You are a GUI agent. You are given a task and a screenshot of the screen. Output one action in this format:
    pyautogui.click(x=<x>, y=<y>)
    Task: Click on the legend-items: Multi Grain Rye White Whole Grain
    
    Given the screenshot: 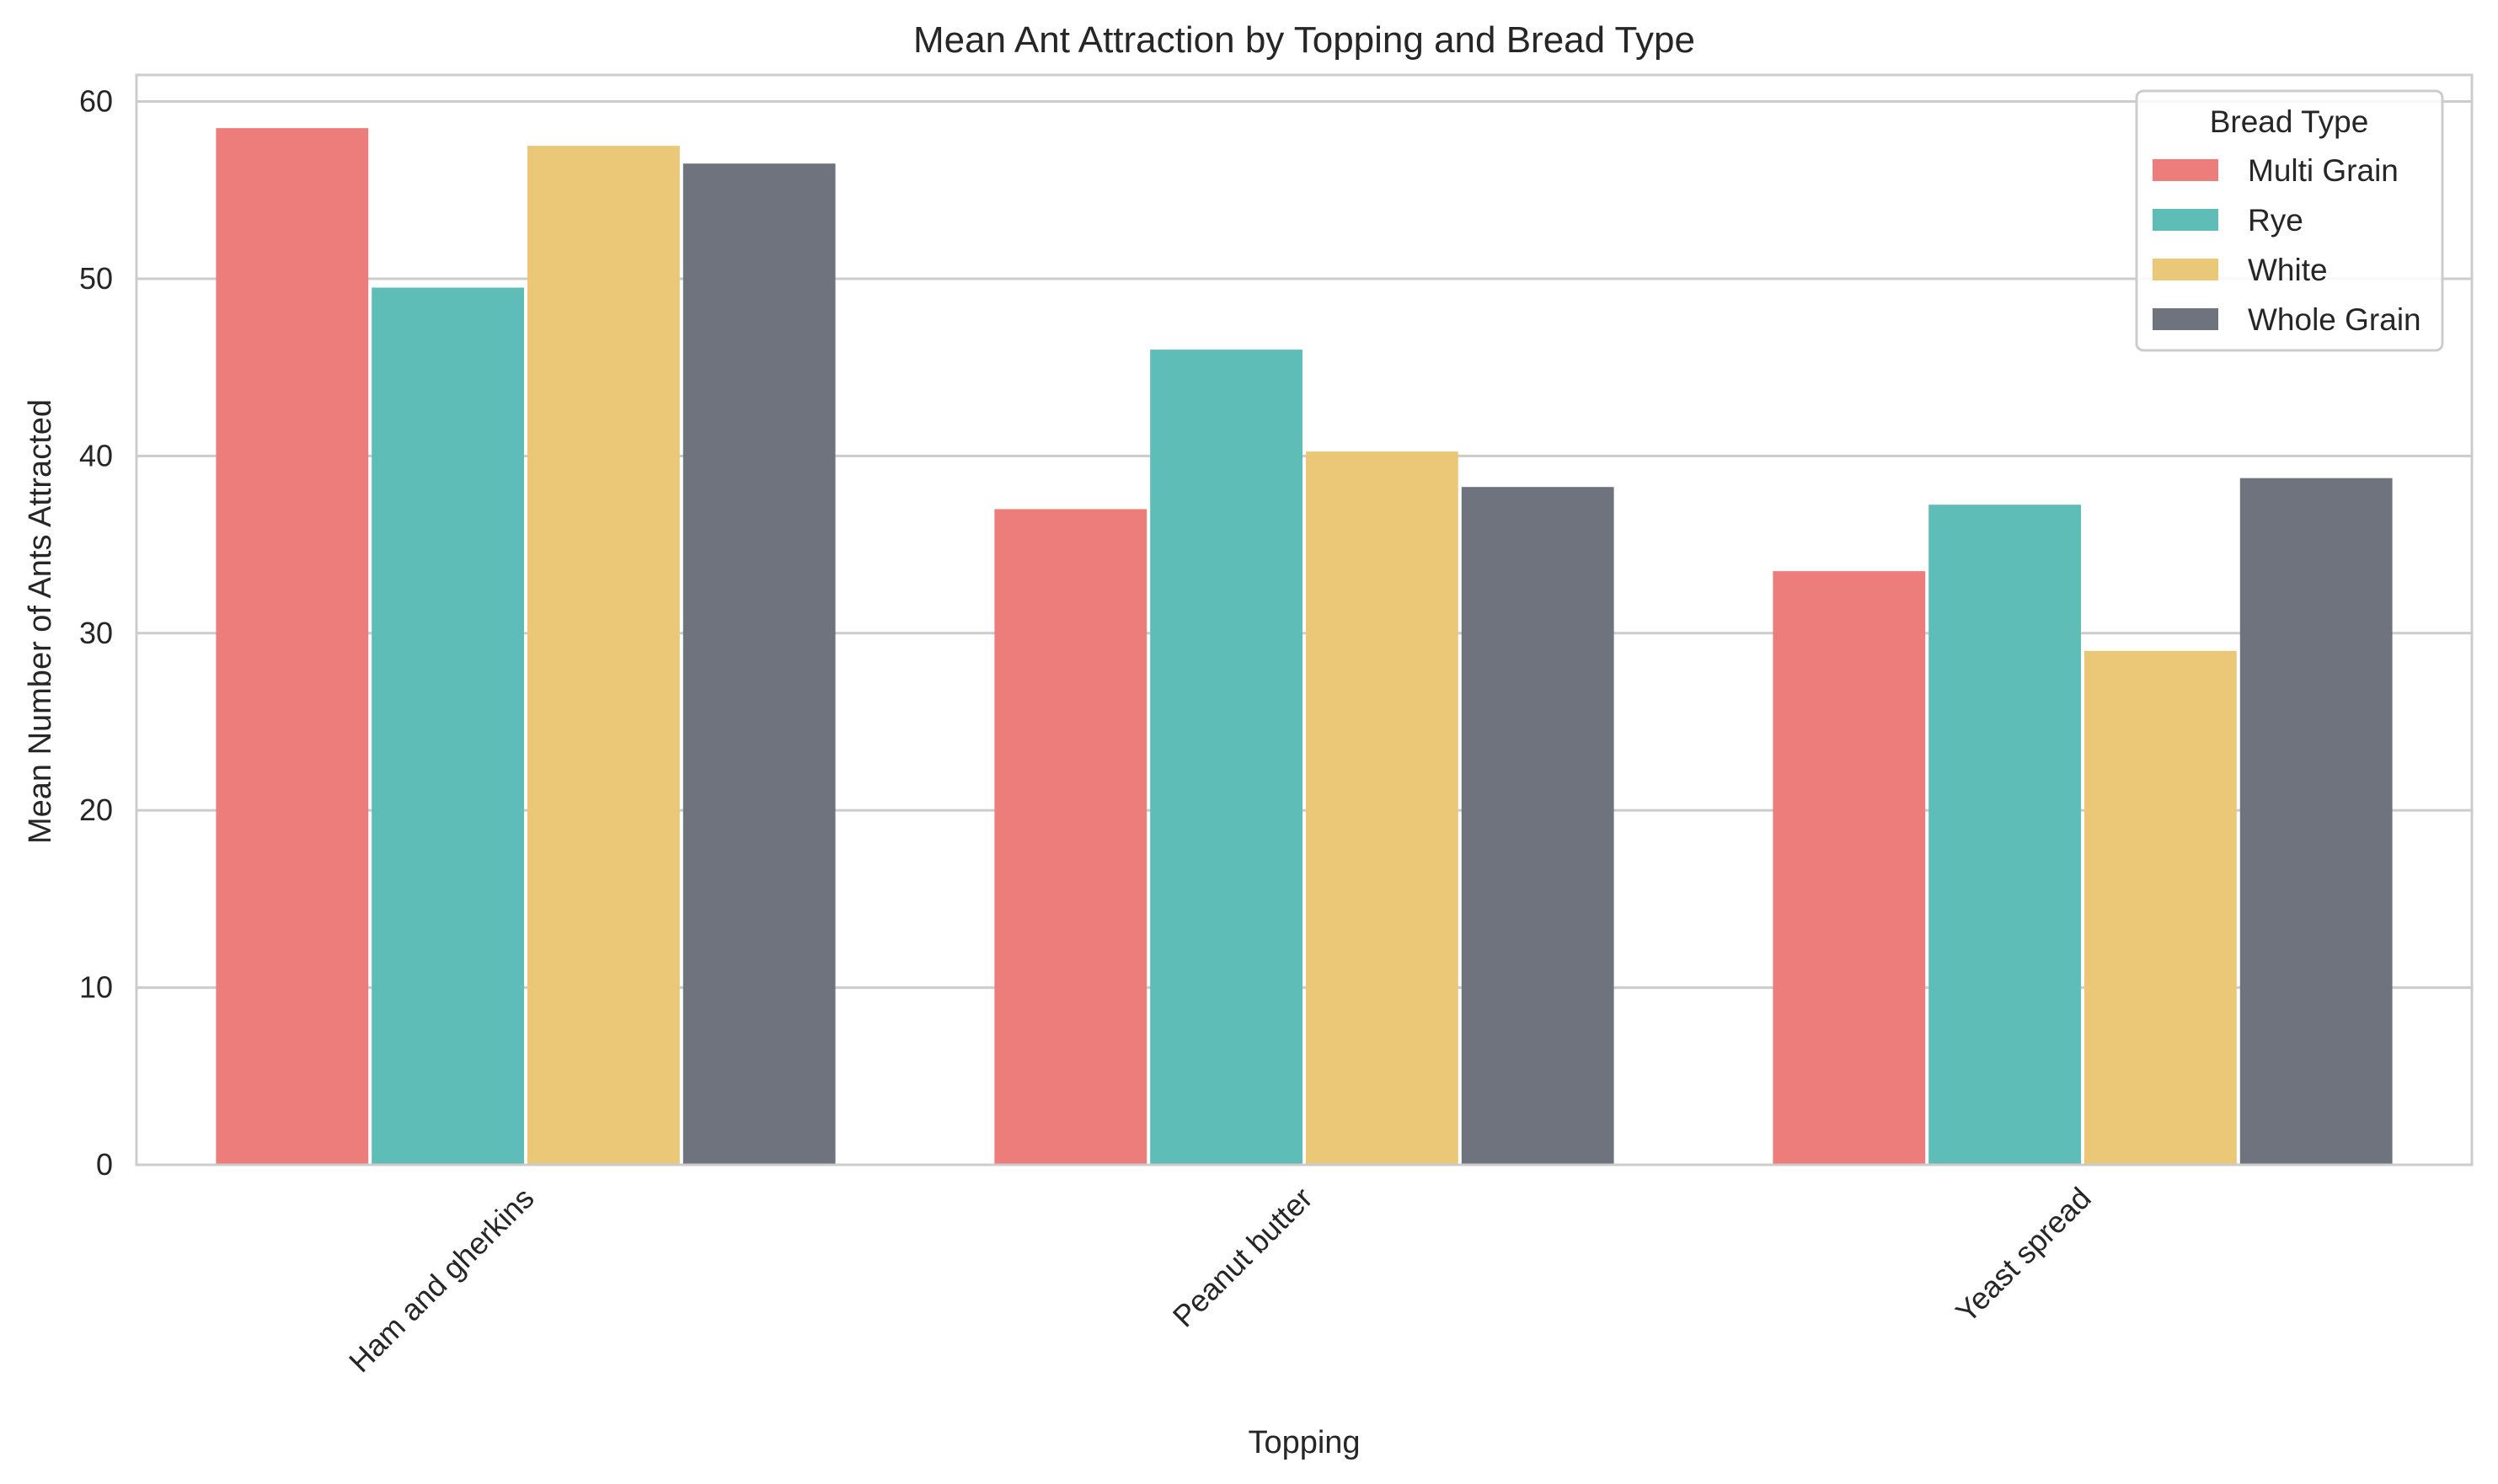 What is the action you would take?
    pyautogui.click(x=2287, y=245)
    